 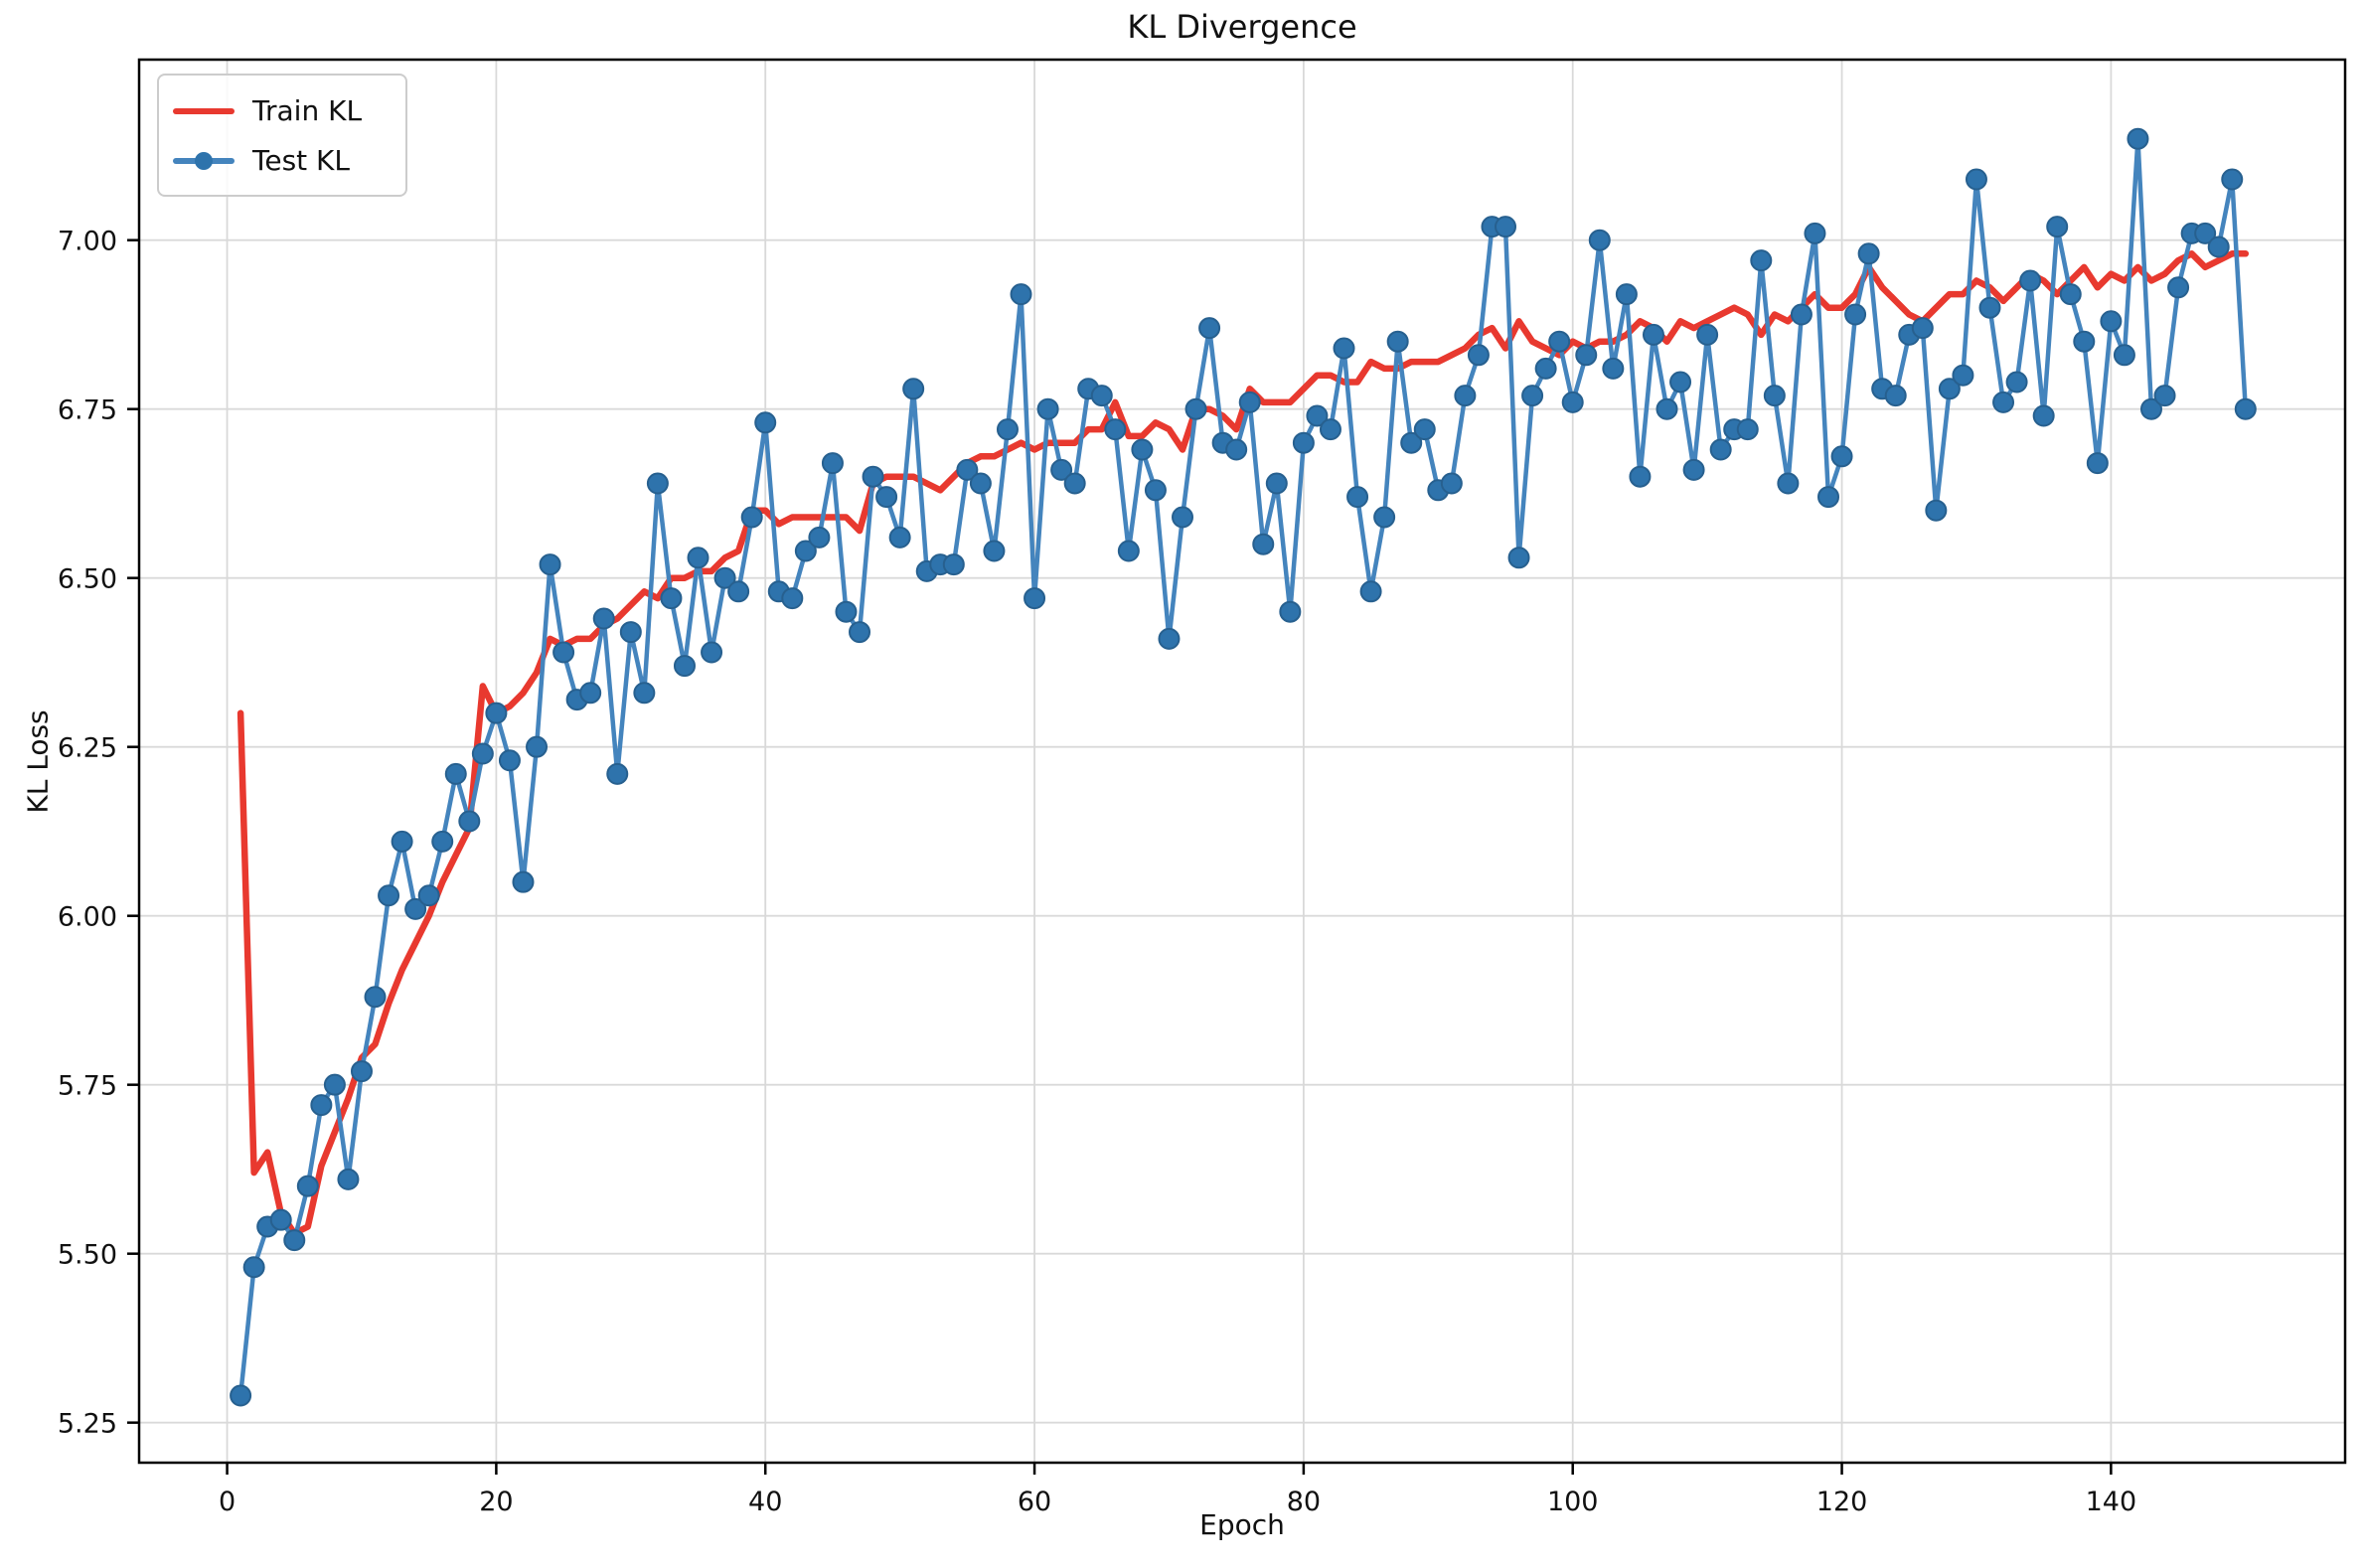 What do you see at coordinates (88, 748) in the screenshot?
I see `y-tick-label: 6.25` at bounding box center [88, 748].